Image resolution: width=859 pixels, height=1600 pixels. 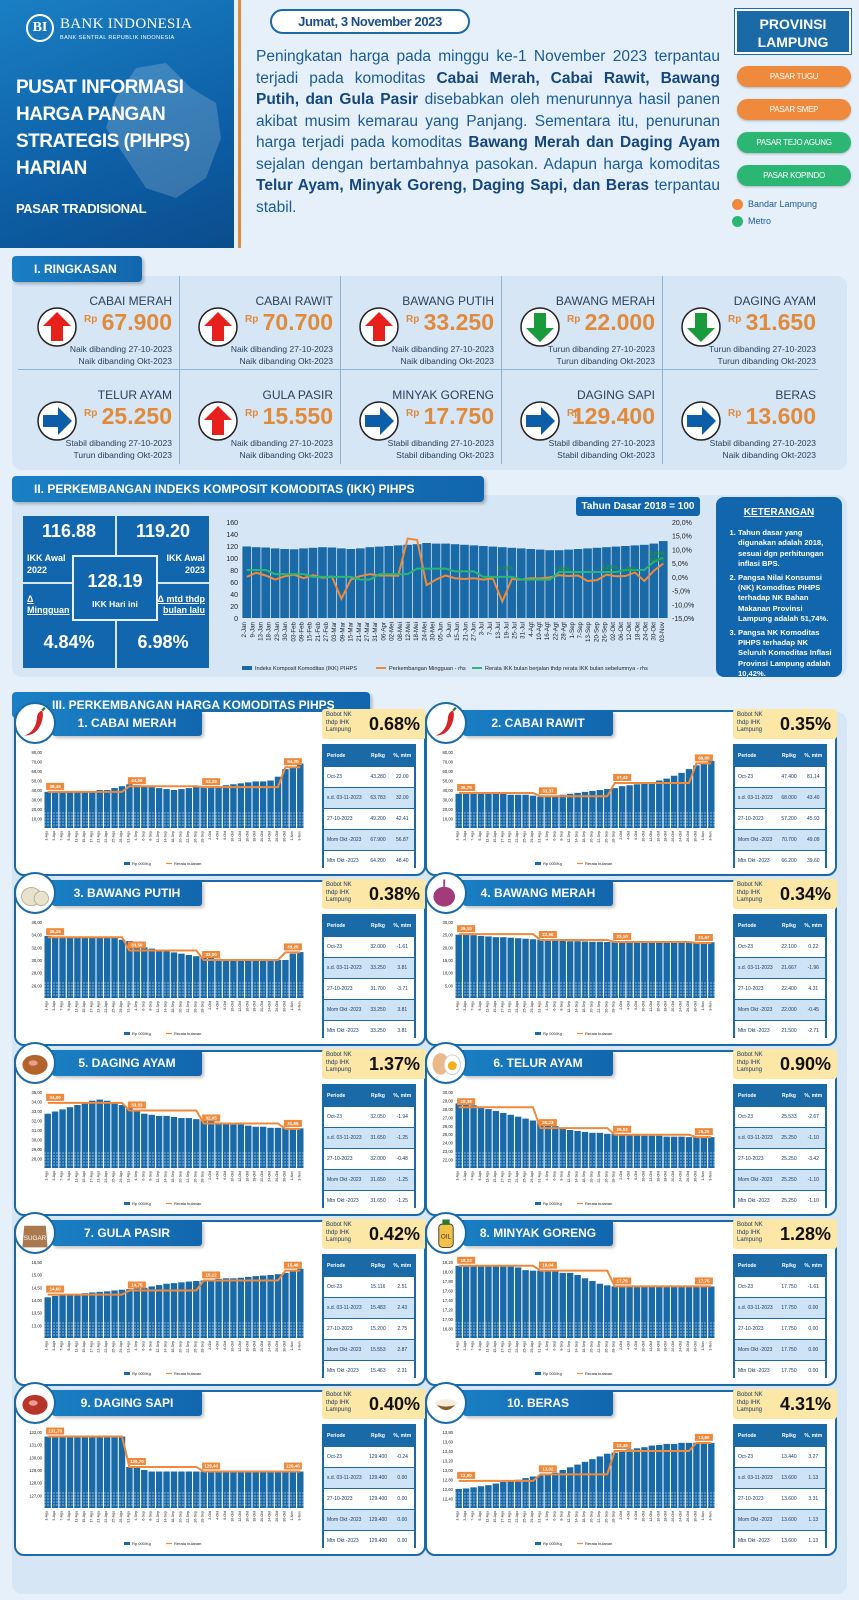 I want to click on market-type: PASAR TRADISIONAL, so click(x=81, y=208).